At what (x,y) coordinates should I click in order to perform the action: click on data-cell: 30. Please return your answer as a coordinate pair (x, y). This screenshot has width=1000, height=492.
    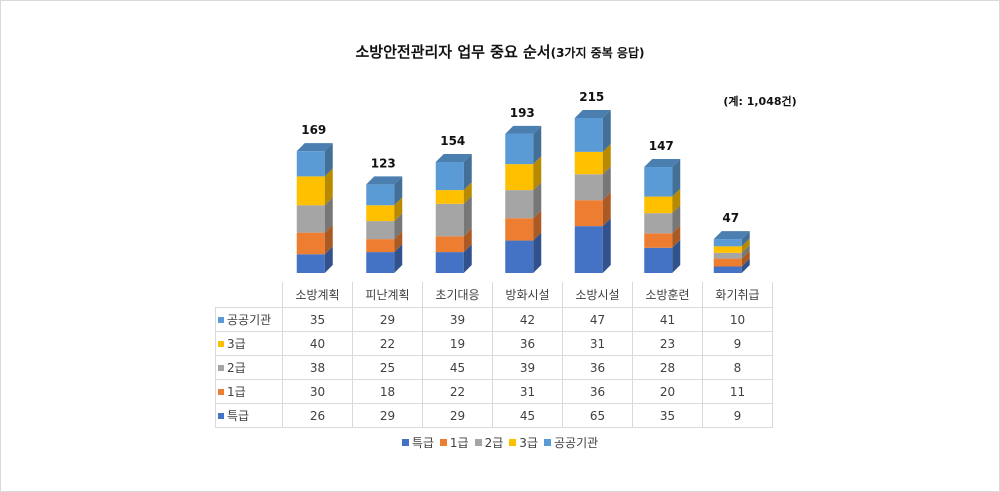
    Looking at the image, I should click on (317, 391).